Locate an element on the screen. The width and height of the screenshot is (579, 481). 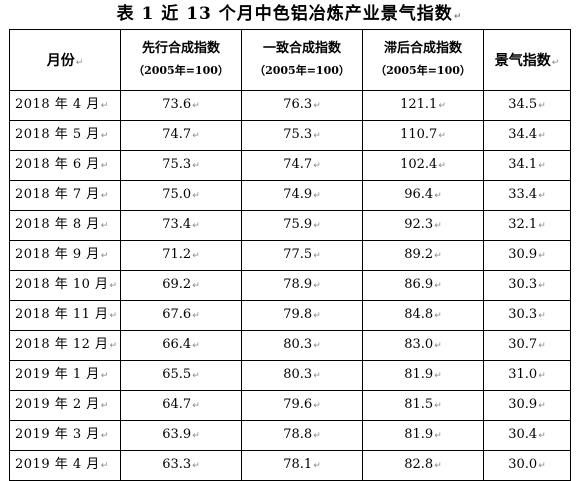
cell-leading-value: 73.6 is located at coordinates (177, 104).